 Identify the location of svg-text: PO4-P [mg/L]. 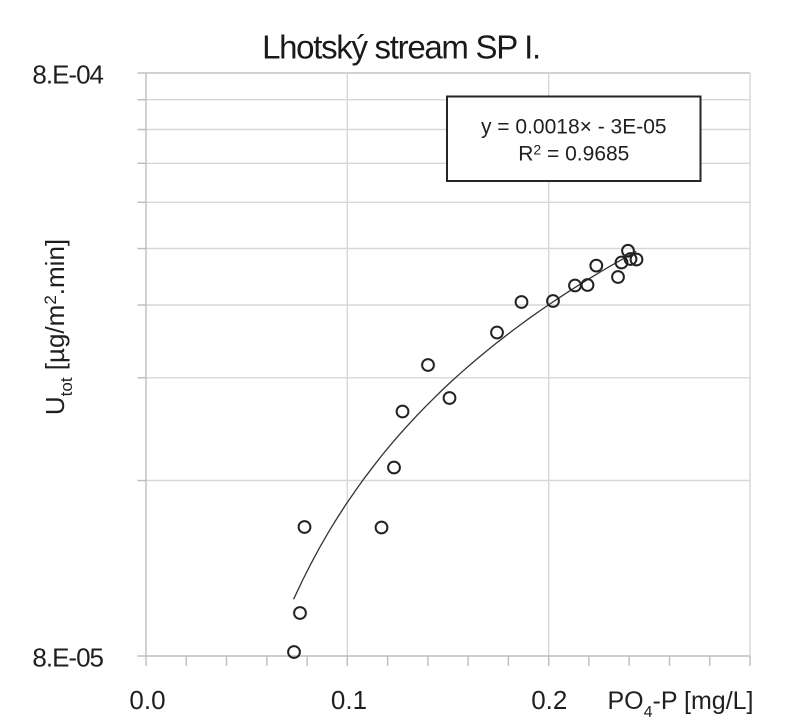
(681, 704).